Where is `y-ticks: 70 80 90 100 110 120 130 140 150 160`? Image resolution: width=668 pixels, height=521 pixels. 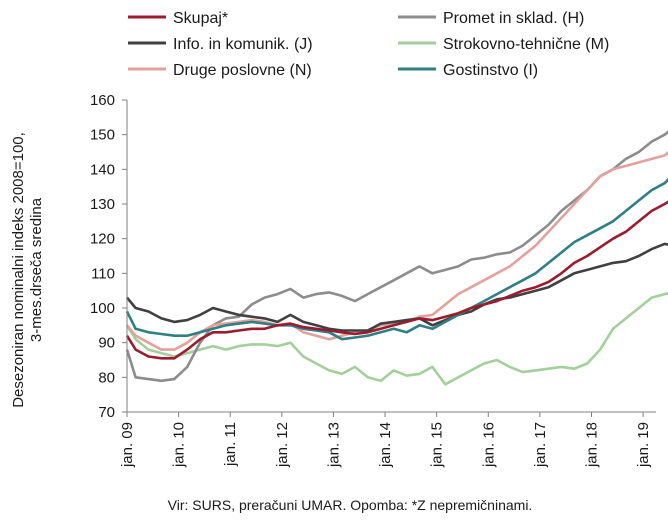 y-ticks: 70 80 90 100 110 120 130 140 150 160 is located at coordinates (108, 256).